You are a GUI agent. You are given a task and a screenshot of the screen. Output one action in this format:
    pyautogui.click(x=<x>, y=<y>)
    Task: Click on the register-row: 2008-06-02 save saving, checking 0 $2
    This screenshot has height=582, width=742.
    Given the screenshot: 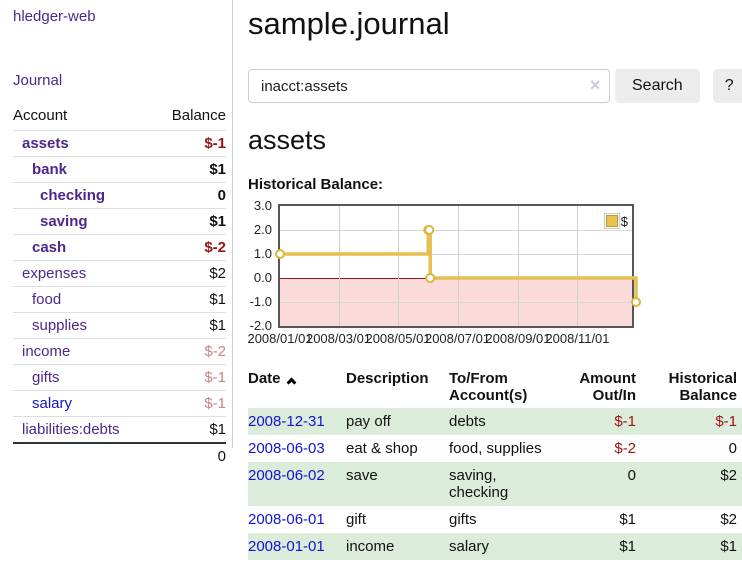 What is the action you would take?
    pyautogui.click(x=495, y=484)
    